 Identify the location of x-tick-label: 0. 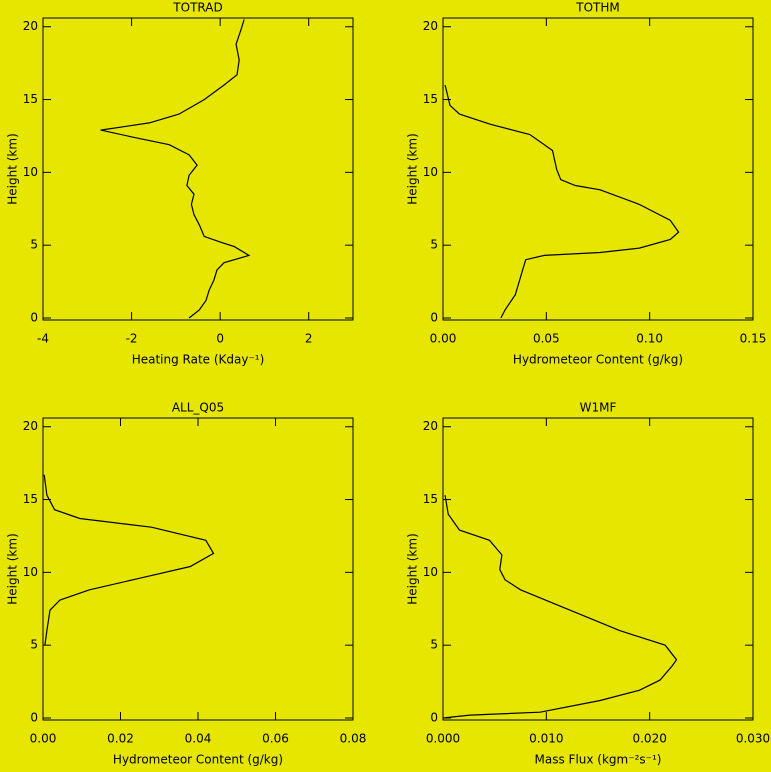
(220, 339).